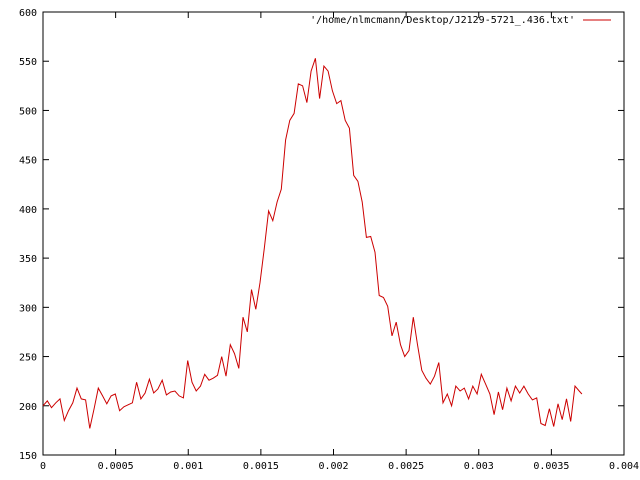 The image size is (640, 480). I want to click on y-tick-label: 350, so click(28, 259).